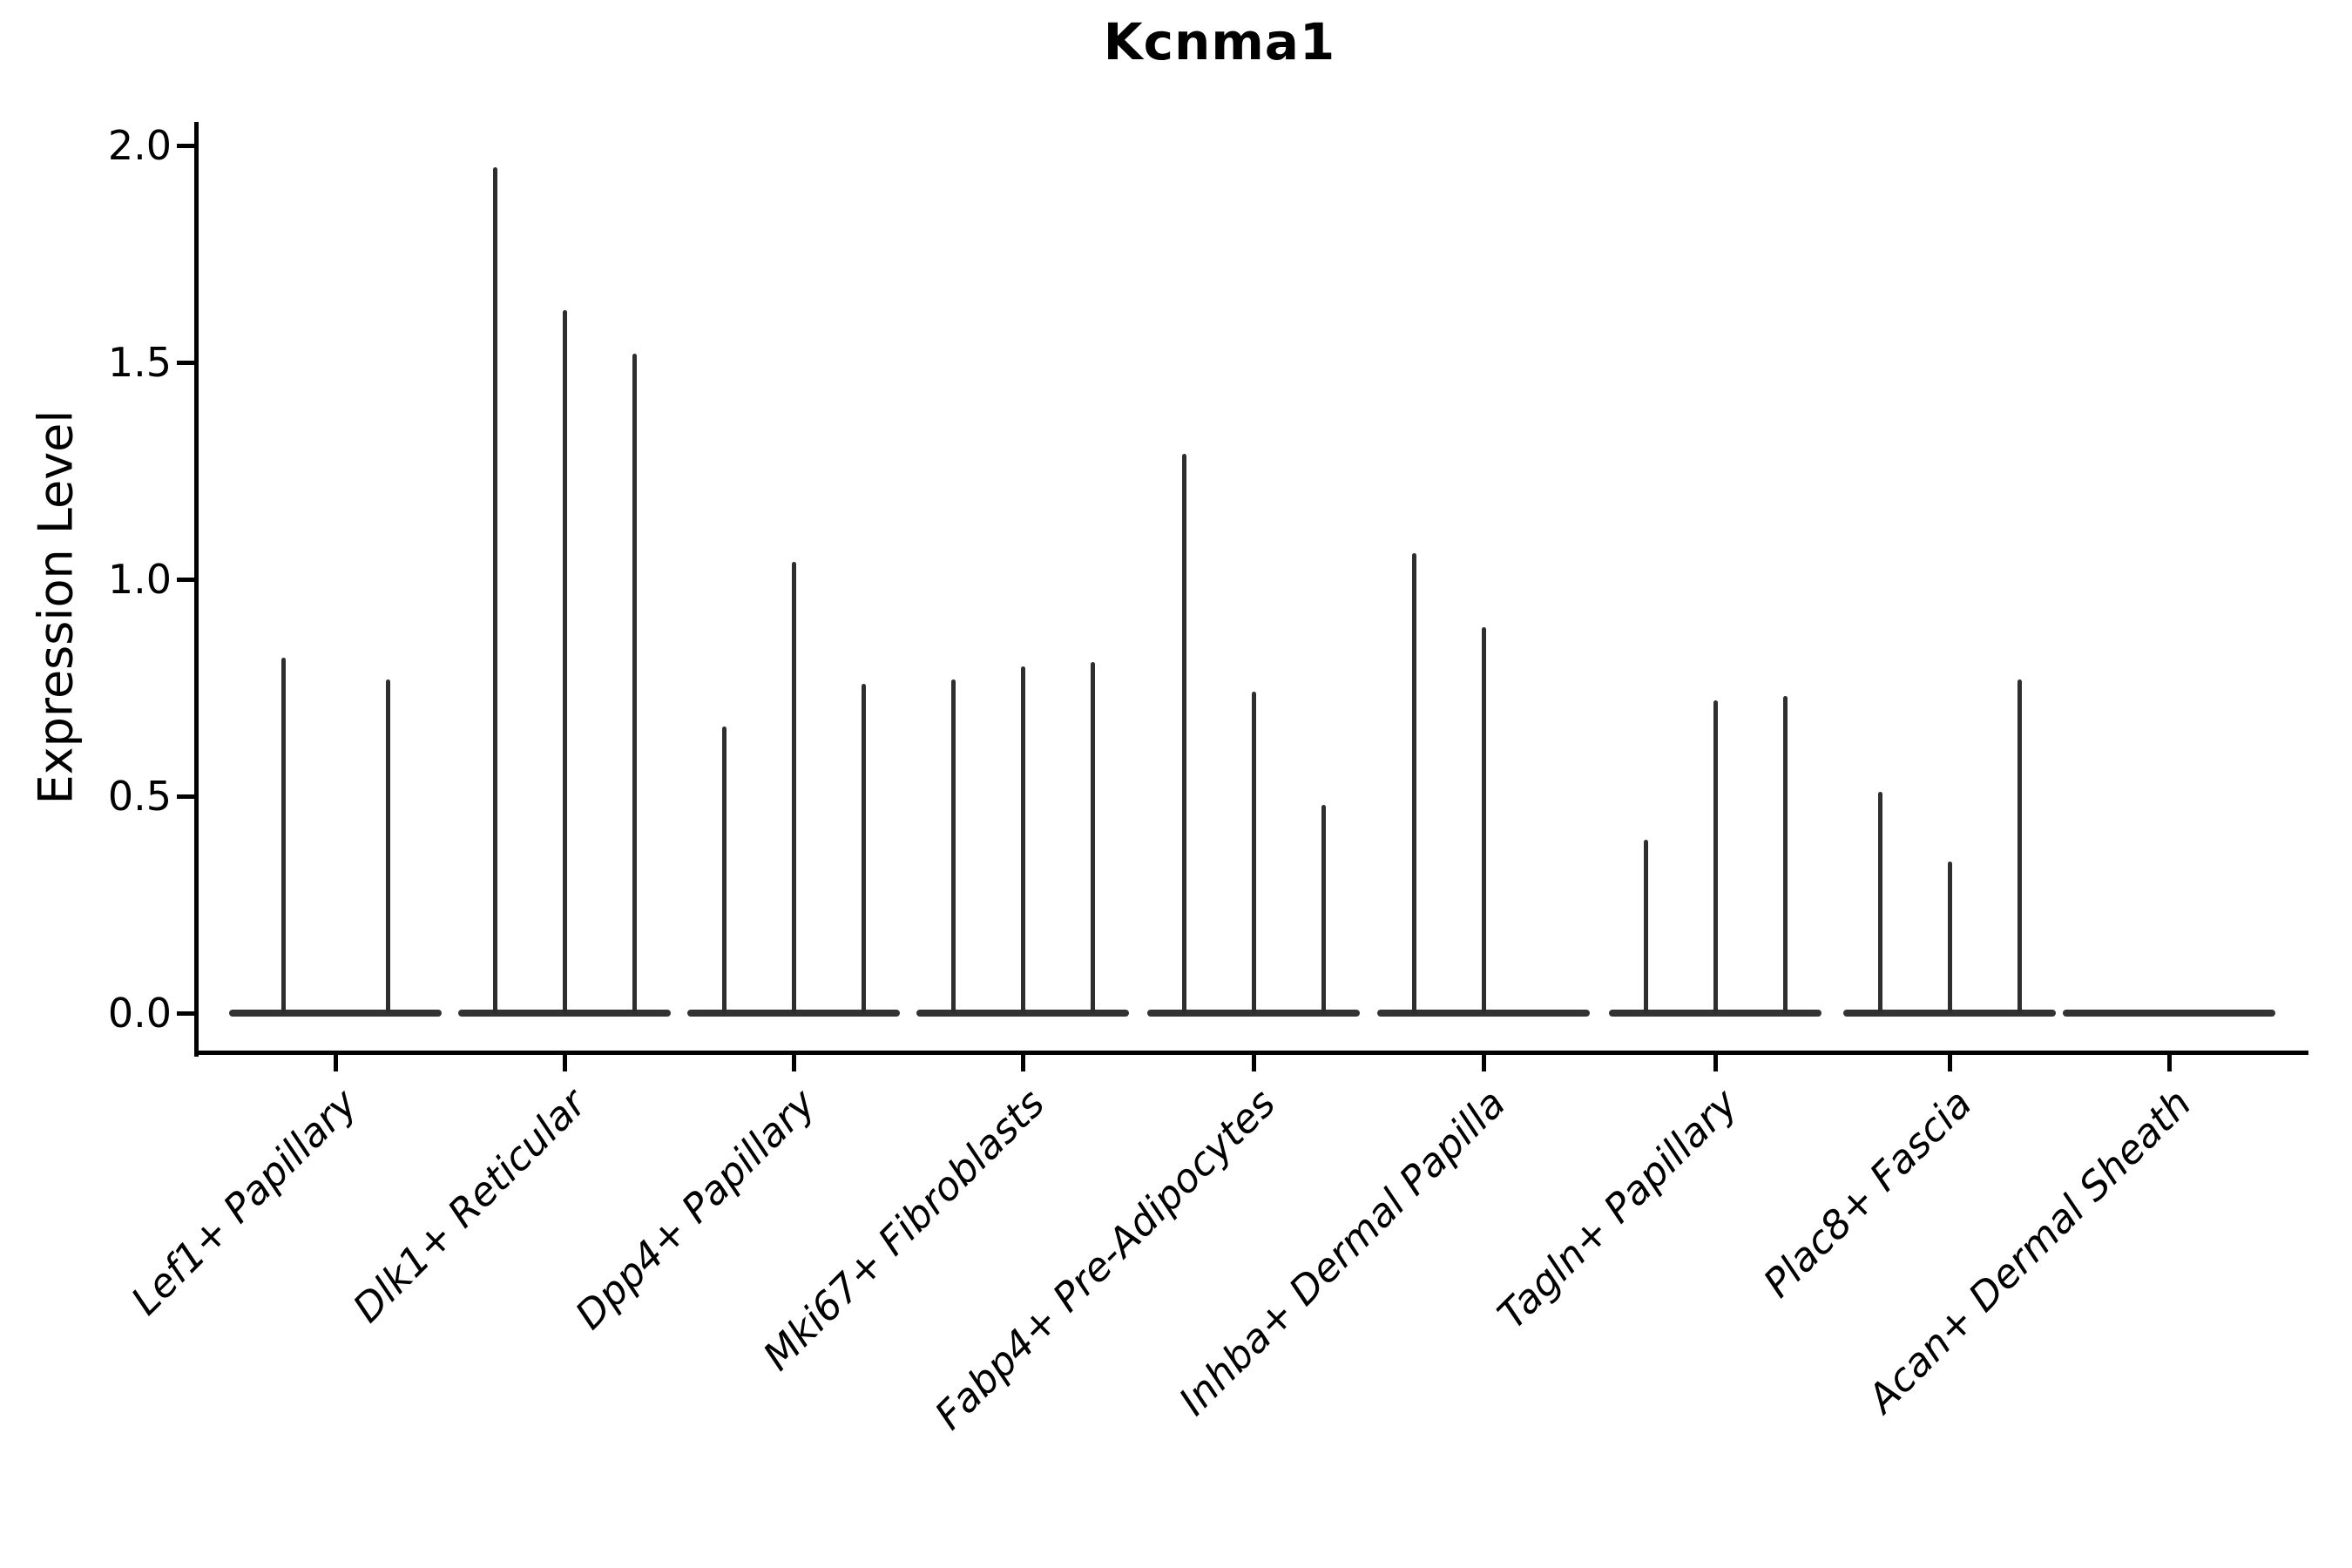 This screenshot has width=2352, height=1568. What do you see at coordinates (139, 579) in the screenshot?
I see `y-tick-label: 1.0` at bounding box center [139, 579].